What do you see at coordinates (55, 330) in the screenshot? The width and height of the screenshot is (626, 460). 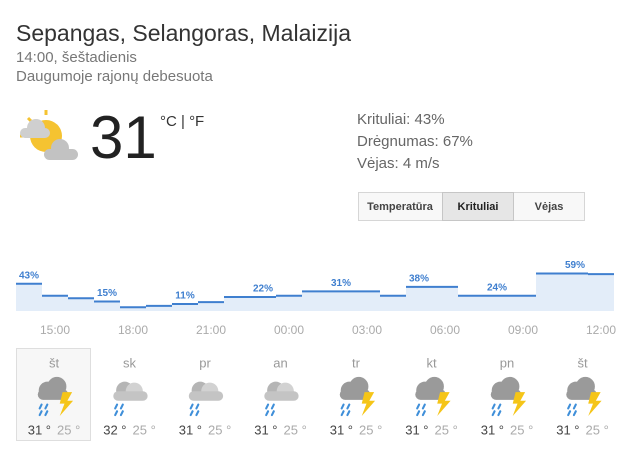 I see `x-tick-label: 15:00` at bounding box center [55, 330].